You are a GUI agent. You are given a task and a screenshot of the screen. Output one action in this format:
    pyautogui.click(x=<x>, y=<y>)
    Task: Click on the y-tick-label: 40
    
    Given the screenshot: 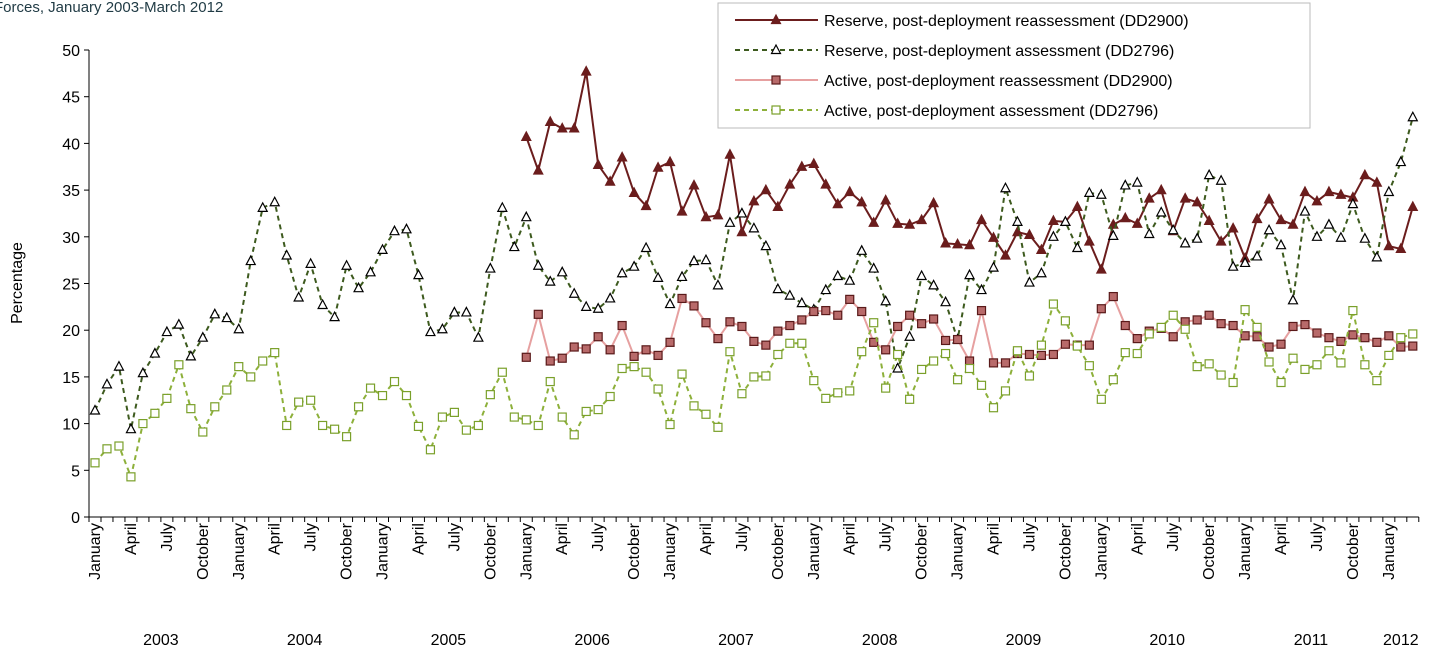 What is the action you would take?
    pyautogui.click(x=71, y=144)
    